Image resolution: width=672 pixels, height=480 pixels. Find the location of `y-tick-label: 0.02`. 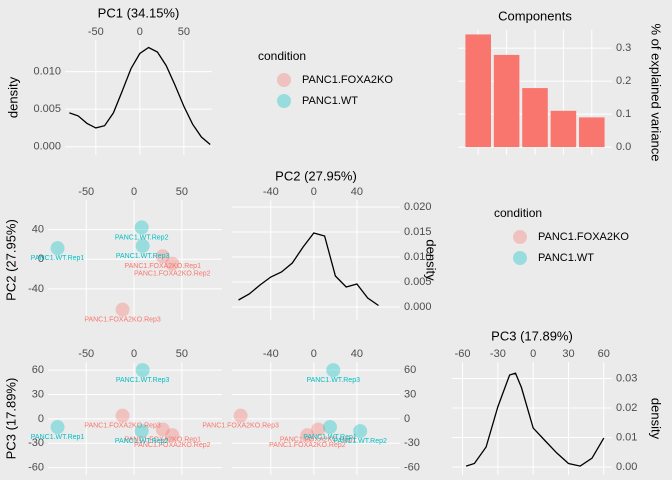

y-tick-label: 0.02 is located at coordinates (626, 408).